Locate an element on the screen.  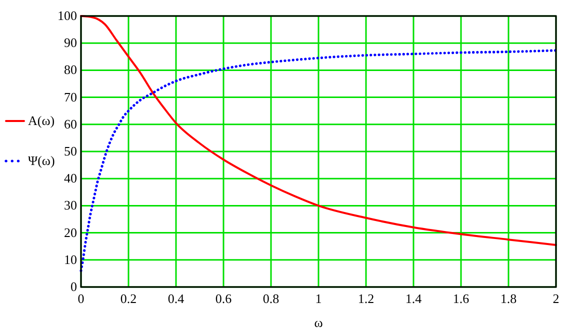
y-tick-label: 30 is located at coordinates (70, 205).